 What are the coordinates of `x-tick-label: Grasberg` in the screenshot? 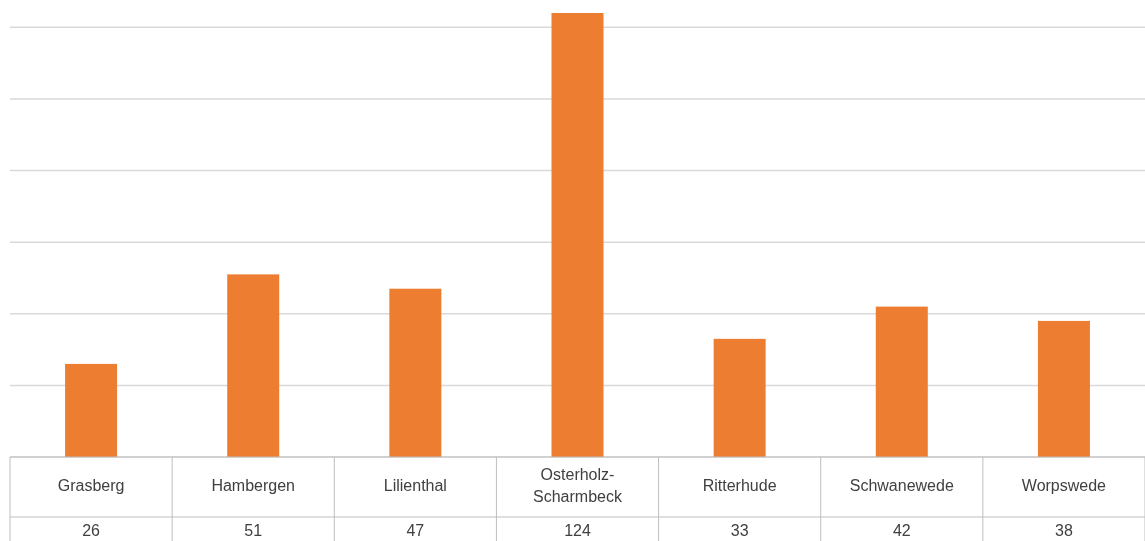 It's located at (91, 486).